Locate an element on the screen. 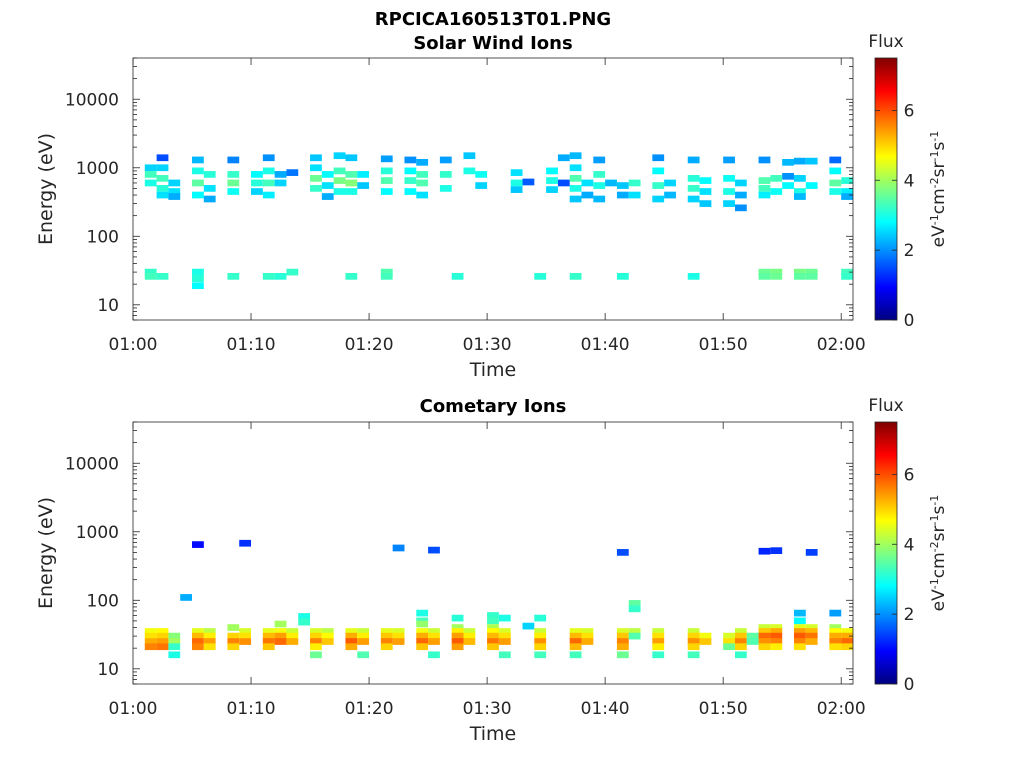 The width and height of the screenshot is (1024, 768). cometary-xlabel: Time is located at coordinates (493, 734).